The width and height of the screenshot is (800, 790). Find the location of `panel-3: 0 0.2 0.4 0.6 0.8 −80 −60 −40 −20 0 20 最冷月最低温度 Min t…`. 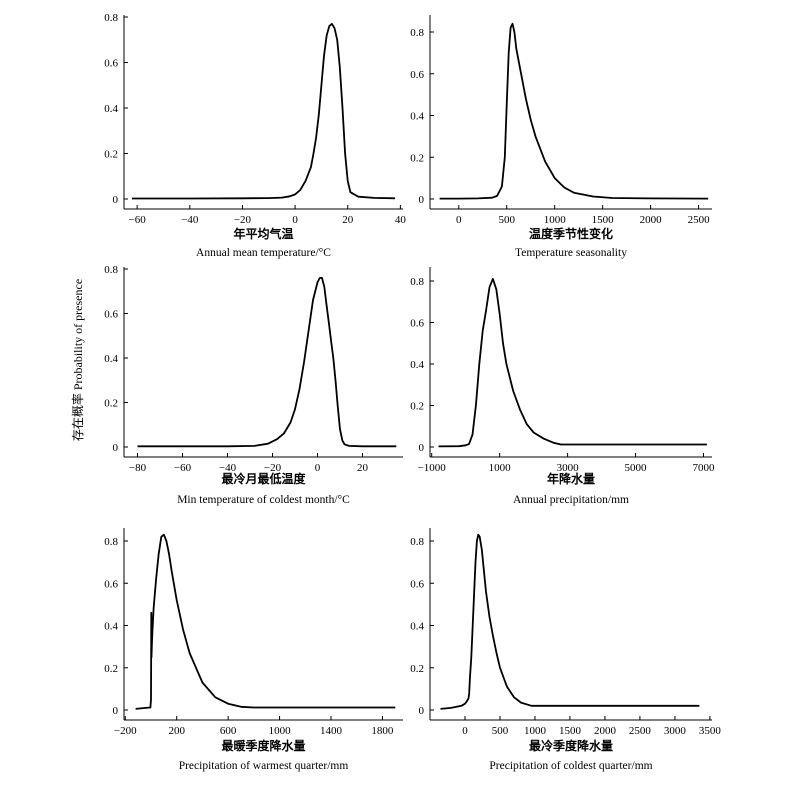

panel-3: 0 0.2 0.4 0.6 0.8 −80 −60 −40 −20 0 20 最冷月最低温度 Min t… is located at coordinates (253, 385).